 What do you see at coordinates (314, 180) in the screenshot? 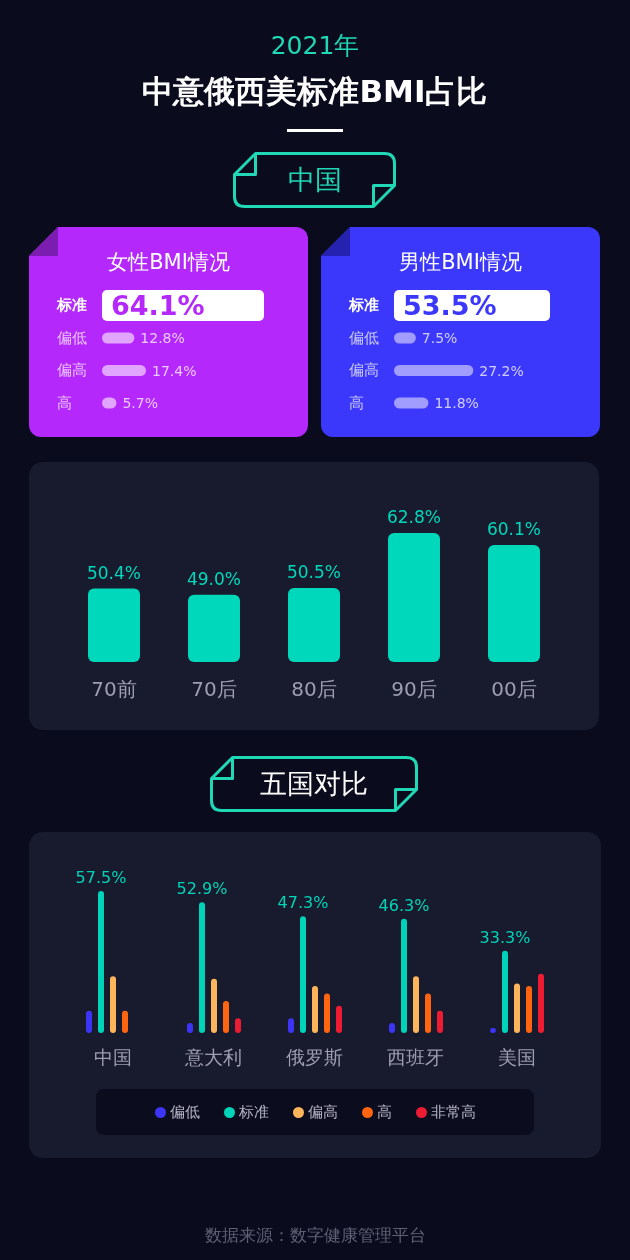
I see `text: 中国` at bounding box center [314, 180].